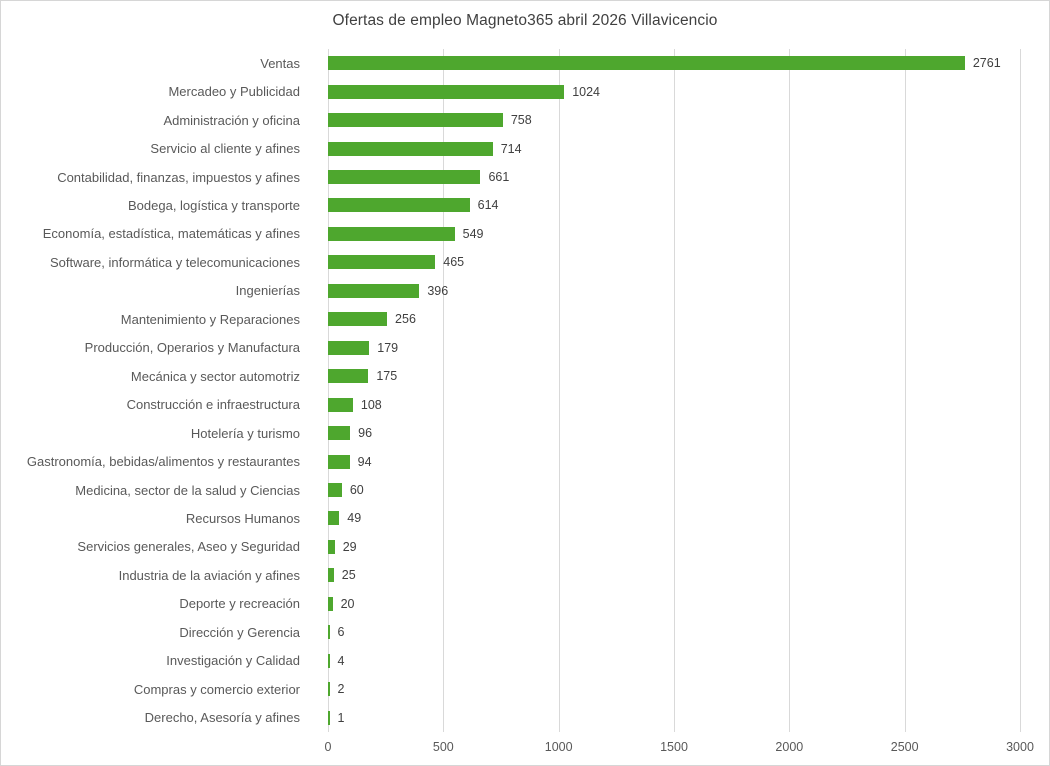 This screenshot has width=1050, height=766. What do you see at coordinates (245, 433) in the screenshot?
I see `category-label: Hotelería y turismo` at bounding box center [245, 433].